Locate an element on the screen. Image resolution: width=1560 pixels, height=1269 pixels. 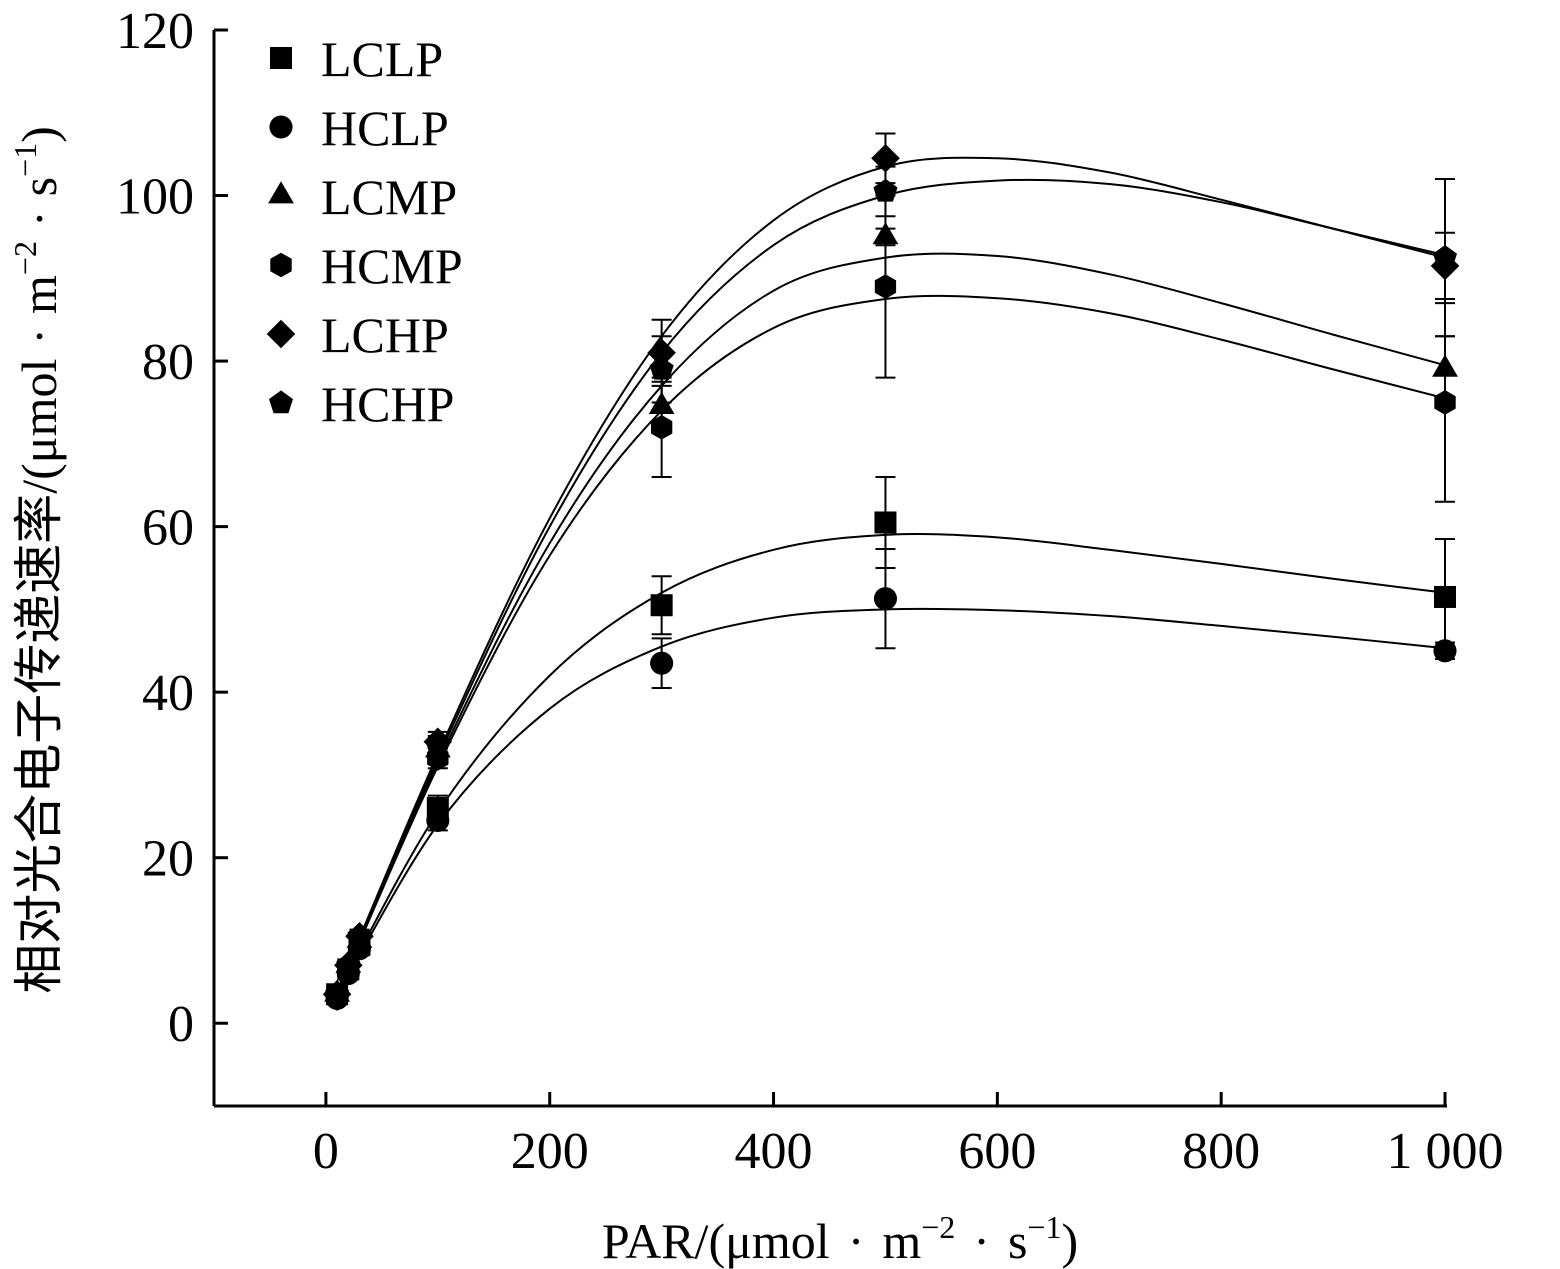
x-tick-label: 800 is located at coordinates (1221, 1151).